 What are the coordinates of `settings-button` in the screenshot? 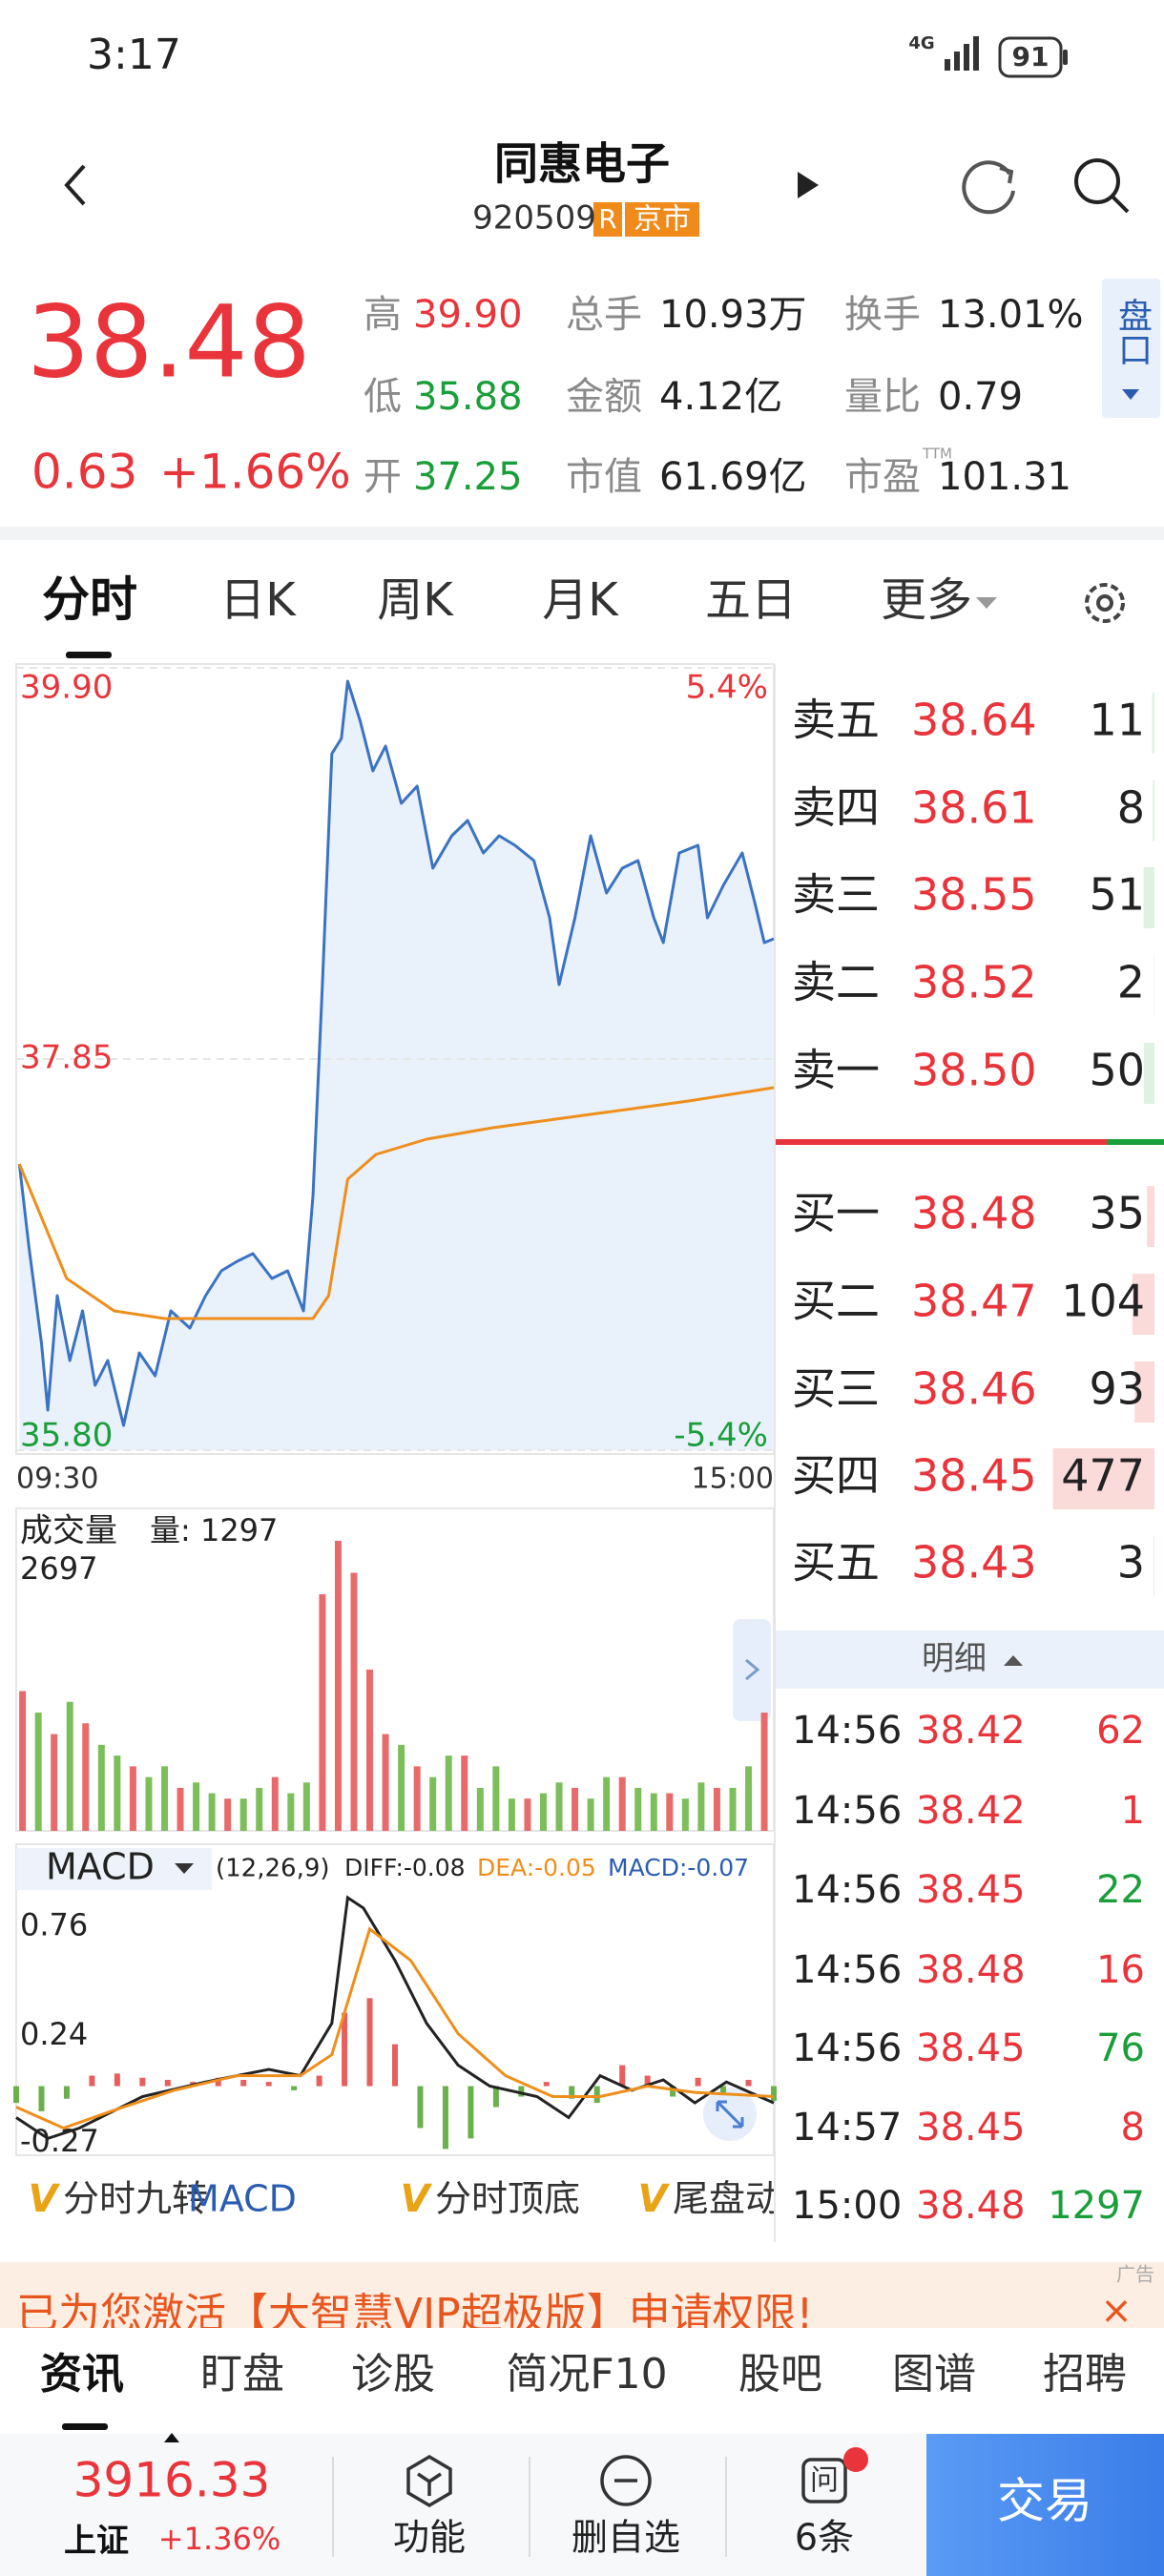 It's located at (1105, 603).